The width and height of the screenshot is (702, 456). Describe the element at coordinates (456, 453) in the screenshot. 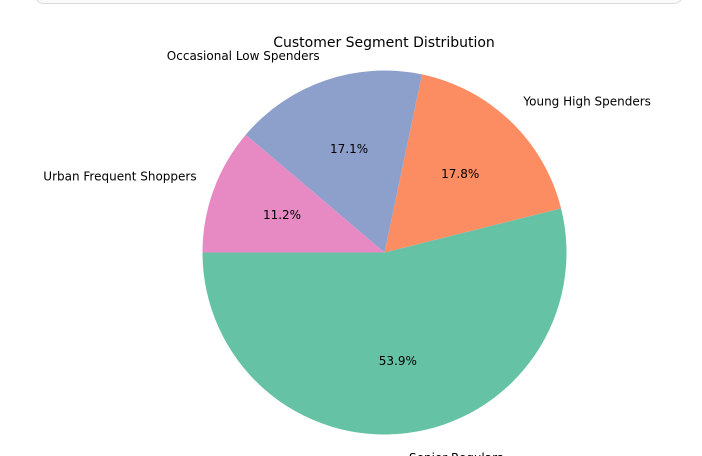

I see `slice-label-senior-regulars: Senior Regulars` at that location.